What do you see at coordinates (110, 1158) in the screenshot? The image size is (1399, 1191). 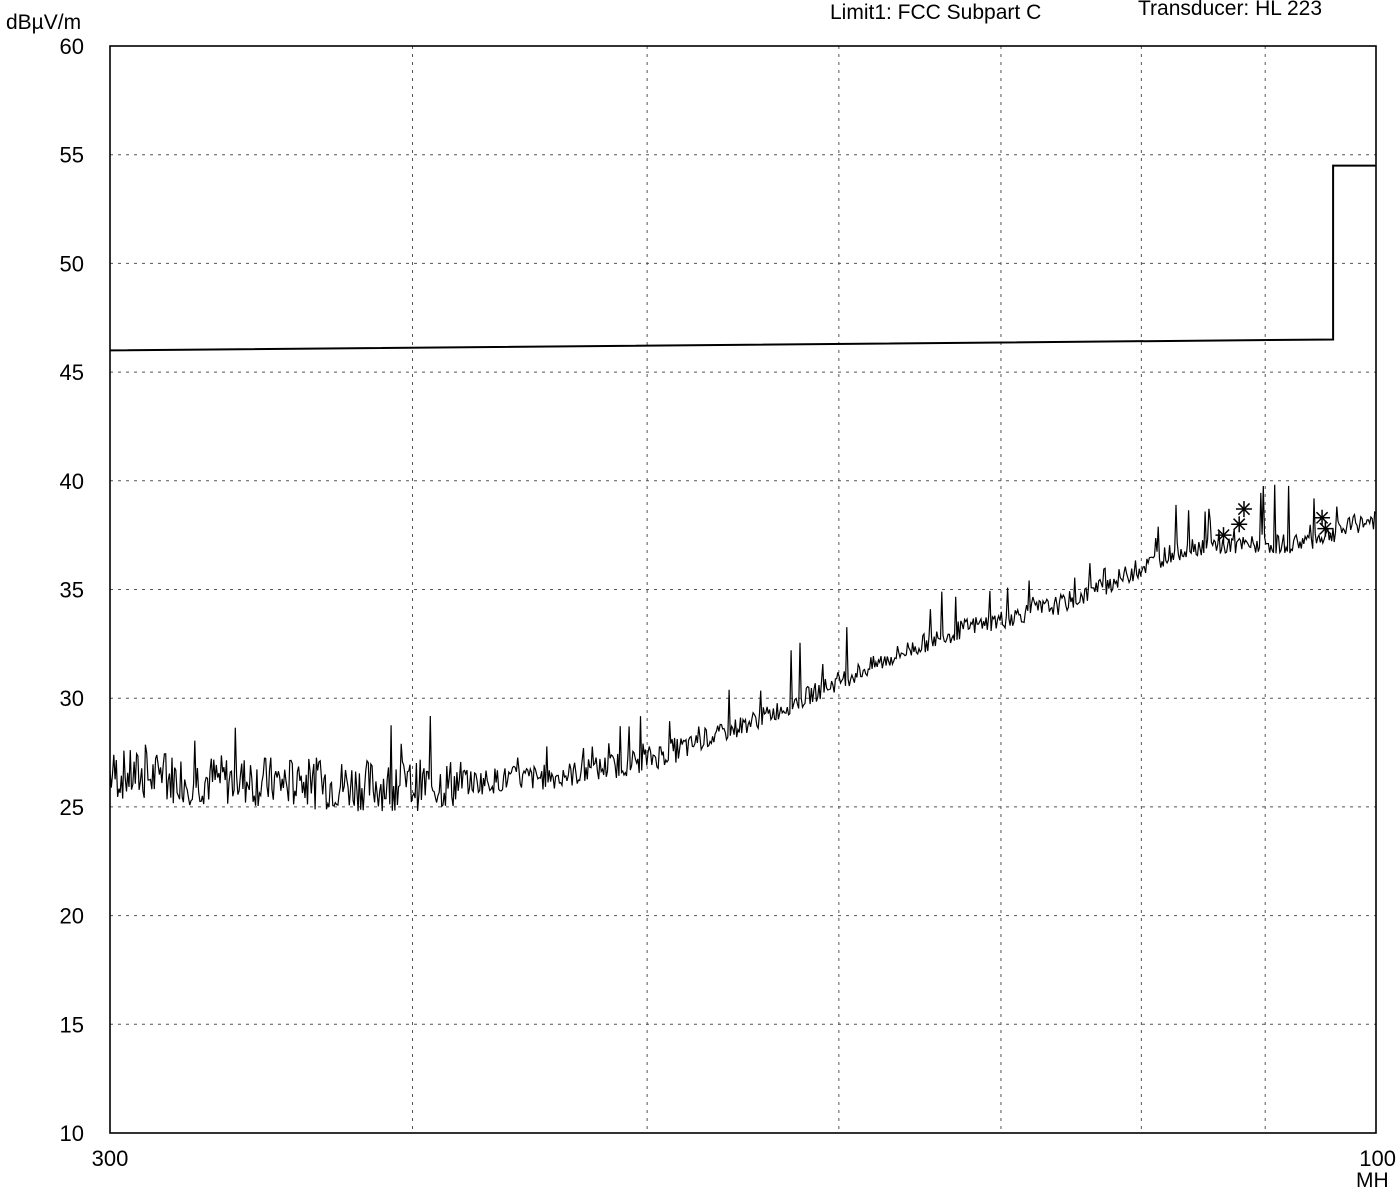 I see `x-tick-label: 300` at bounding box center [110, 1158].